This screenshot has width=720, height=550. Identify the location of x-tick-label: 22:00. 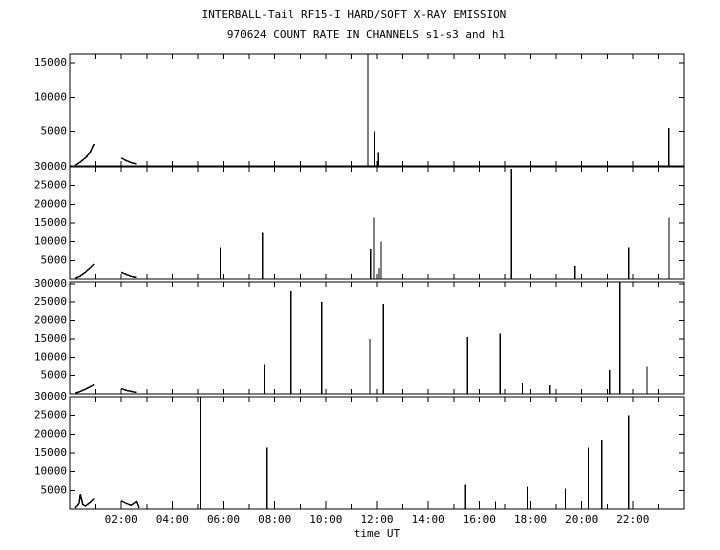
(632, 519).